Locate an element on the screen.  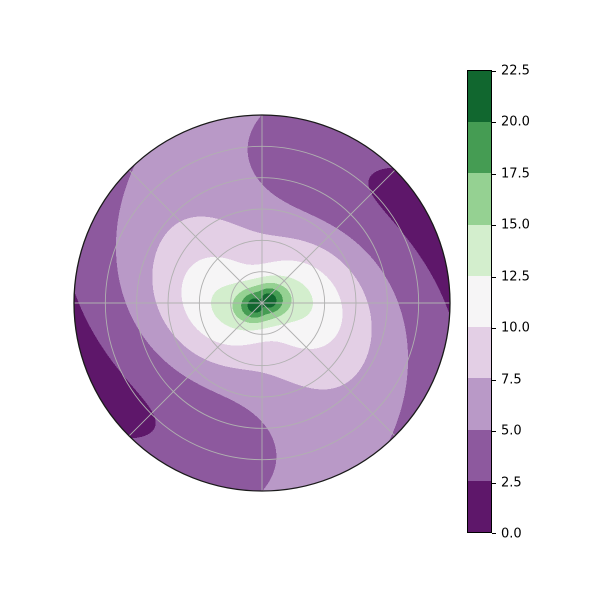
colorbar-tick-label: 12.5 is located at coordinates (515, 277).